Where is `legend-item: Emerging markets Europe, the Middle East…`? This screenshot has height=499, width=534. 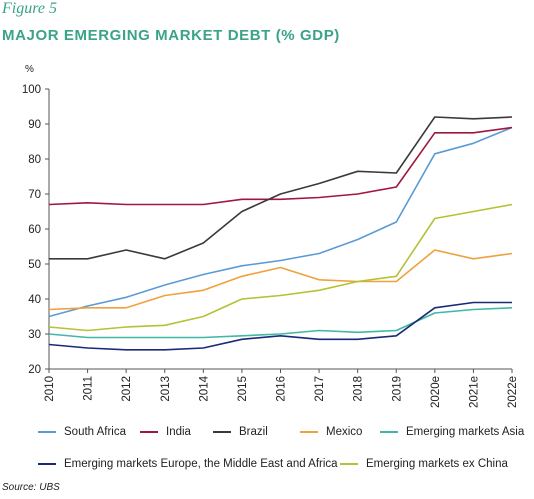
legend-item: Emerging markets Europe, the Middle East… is located at coordinates (188, 464).